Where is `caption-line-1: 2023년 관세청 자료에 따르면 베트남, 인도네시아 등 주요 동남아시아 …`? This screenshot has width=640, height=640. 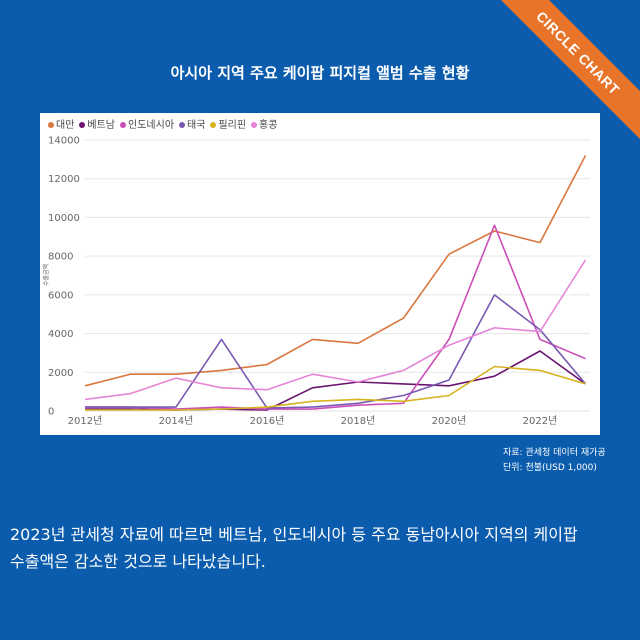 caption-line-1: 2023년 관세청 자료에 따르면 베트남, 인도네시아 등 주요 동남아시아 … is located at coordinates (294, 534).